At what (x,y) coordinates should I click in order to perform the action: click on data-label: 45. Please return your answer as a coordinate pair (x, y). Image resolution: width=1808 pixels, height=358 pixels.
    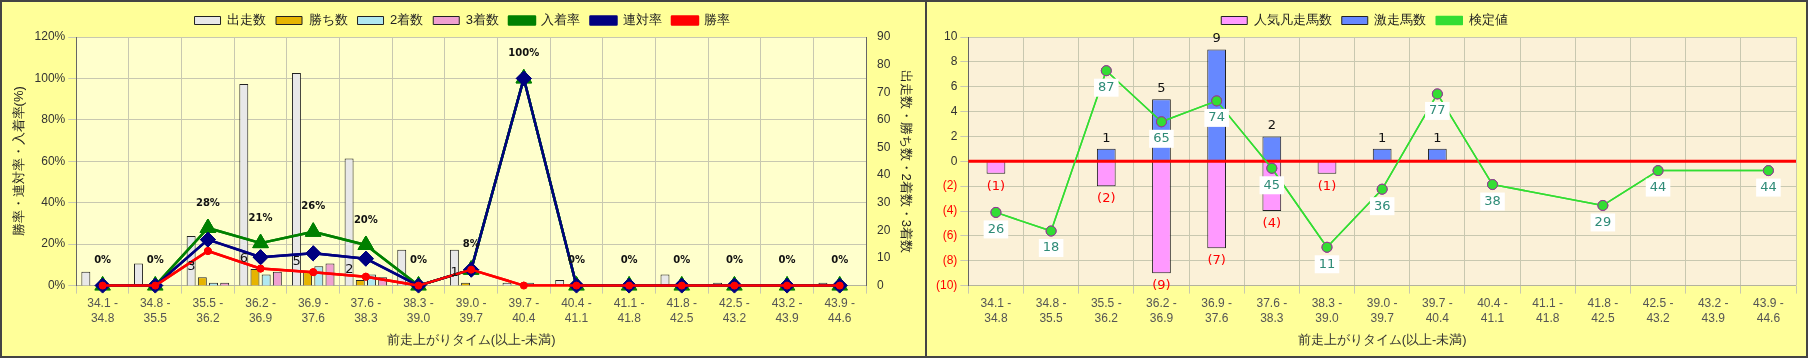
    Looking at the image, I should click on (1272, 184).